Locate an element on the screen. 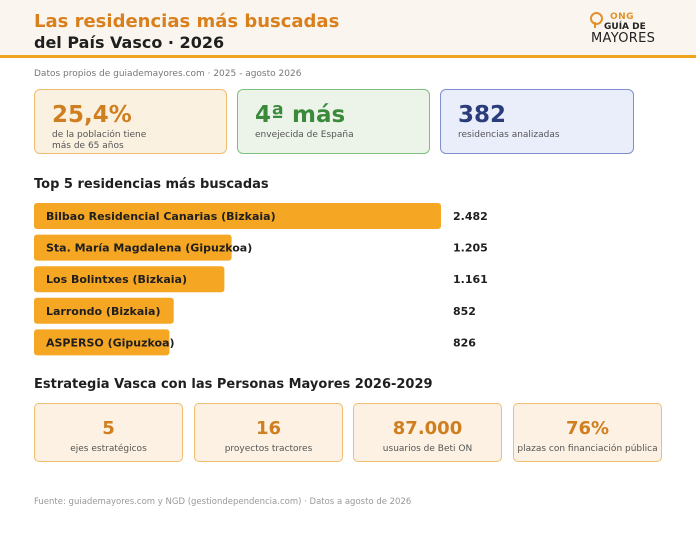 This screenshot has width=696, height=534. strategy-value: 16 is located at coordinates (268, 428).